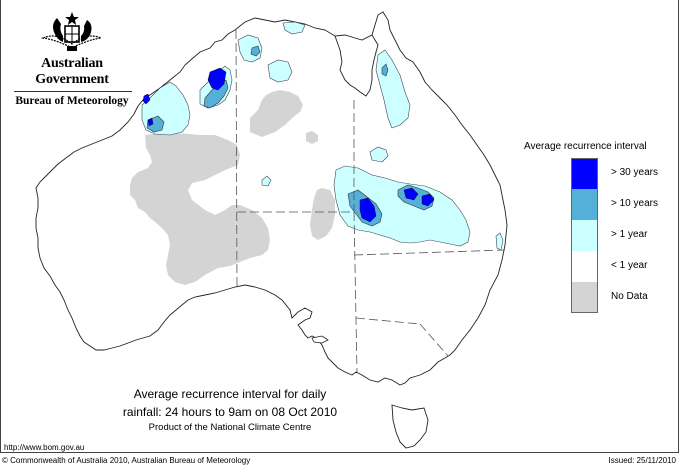 This screenshot has width=680, height=467. What do you see at coordinates (585, 146) in the screenshot?
I see `legend-title: Average recurrence interval` at bounding box center [585, 146].